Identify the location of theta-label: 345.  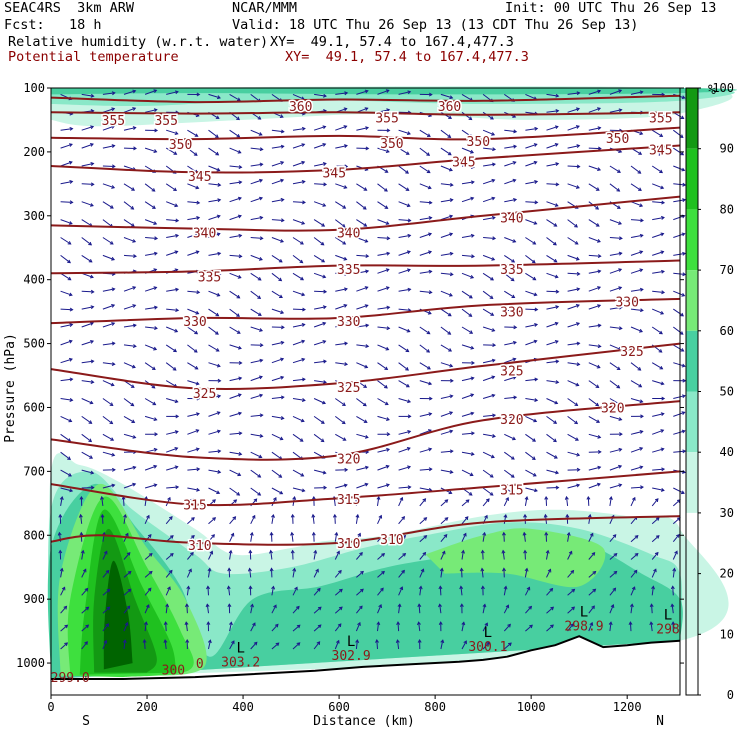
(660, 150).